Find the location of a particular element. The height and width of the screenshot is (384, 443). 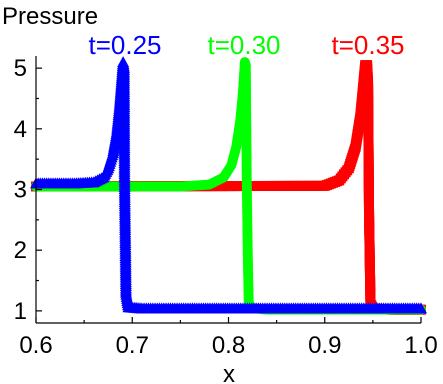

x-tick-label-0: 0.6 is located at coordinates (35, 345).